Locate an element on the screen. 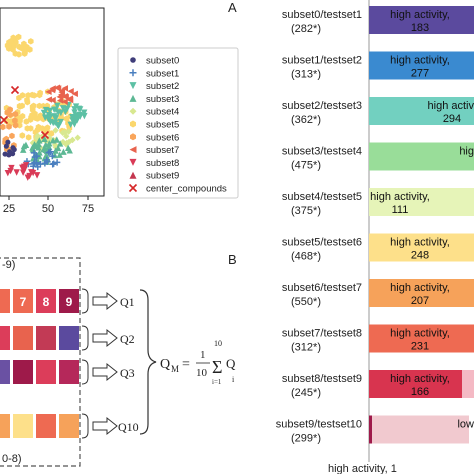  formula-term: Q is located at coordinates (231, 363).